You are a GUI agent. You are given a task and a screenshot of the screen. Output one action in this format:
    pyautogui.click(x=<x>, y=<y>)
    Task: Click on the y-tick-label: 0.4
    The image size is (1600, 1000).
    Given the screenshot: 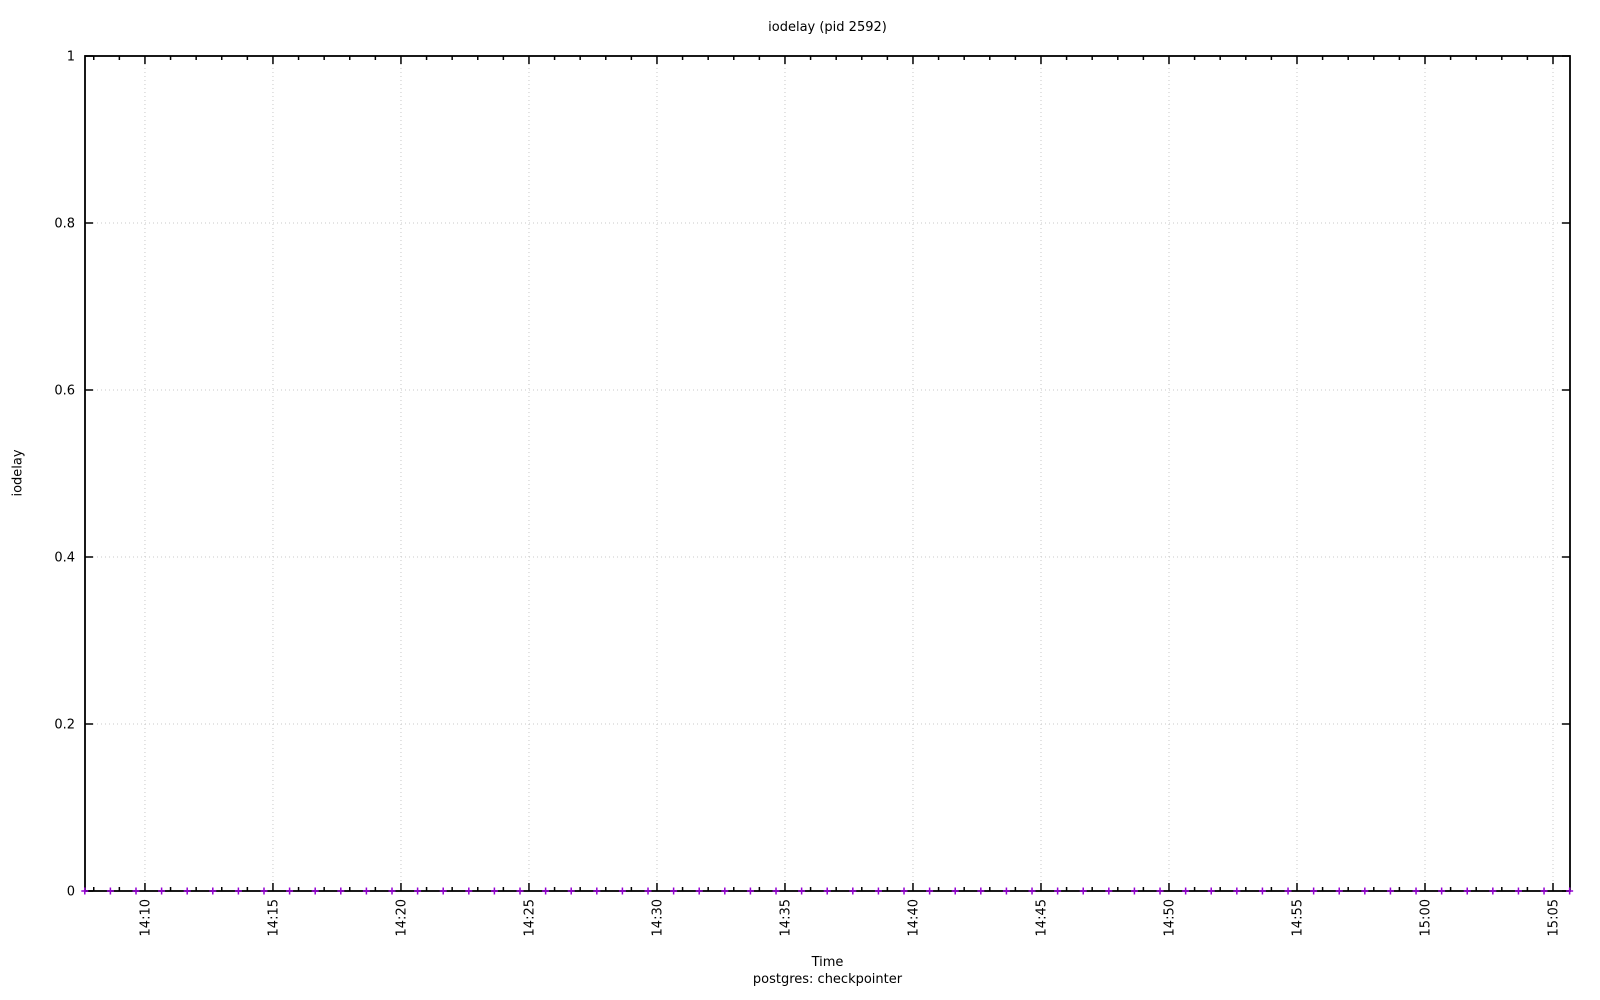 What is the action you would take?
    pyautogui.click(x=64, y=558)
    